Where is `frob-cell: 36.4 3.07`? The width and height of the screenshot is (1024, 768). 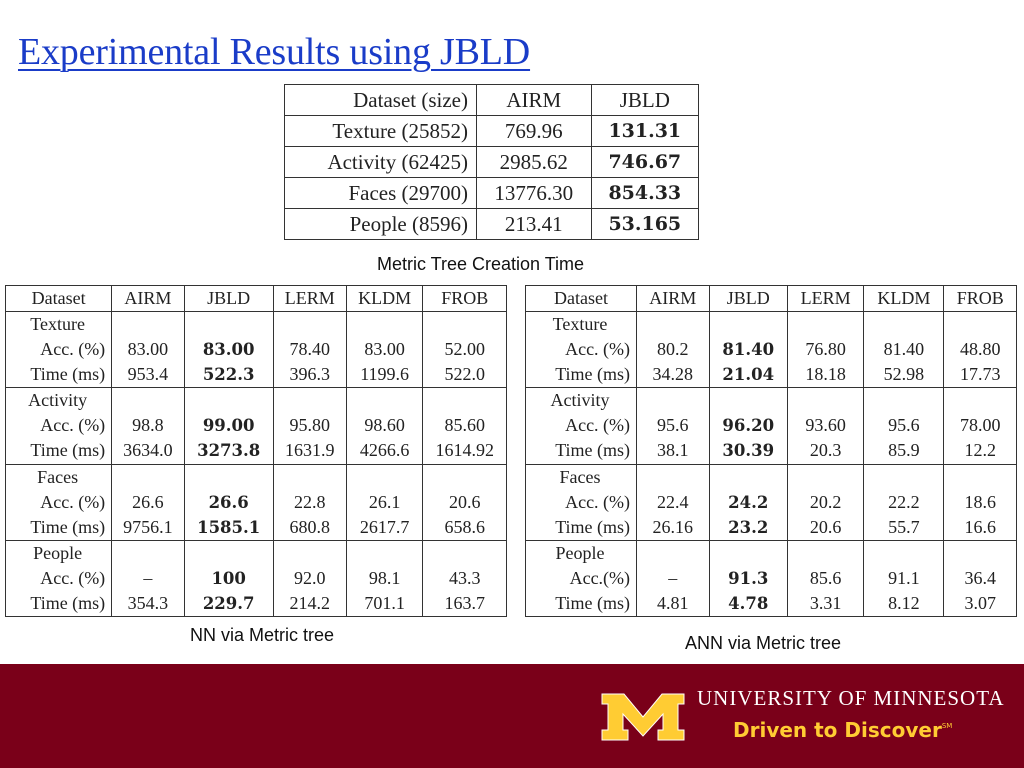 frob-cell: 36.4 3.07 is located at coordinates (980, 578).